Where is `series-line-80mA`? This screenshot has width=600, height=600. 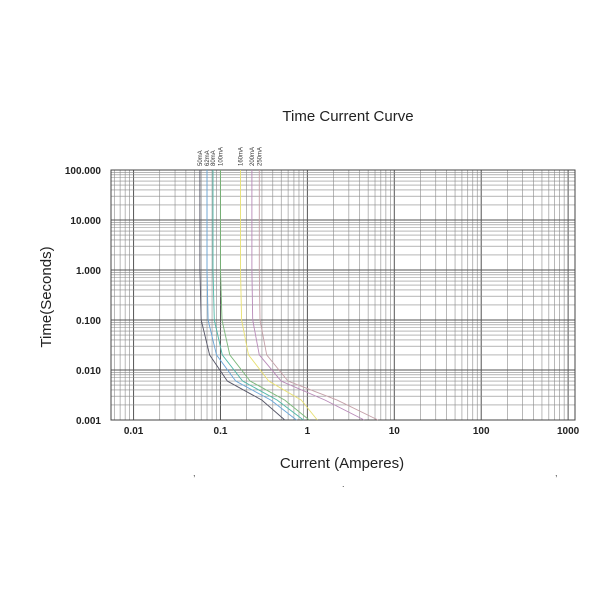 series-line-80mA is located at coordinates (258, 295).